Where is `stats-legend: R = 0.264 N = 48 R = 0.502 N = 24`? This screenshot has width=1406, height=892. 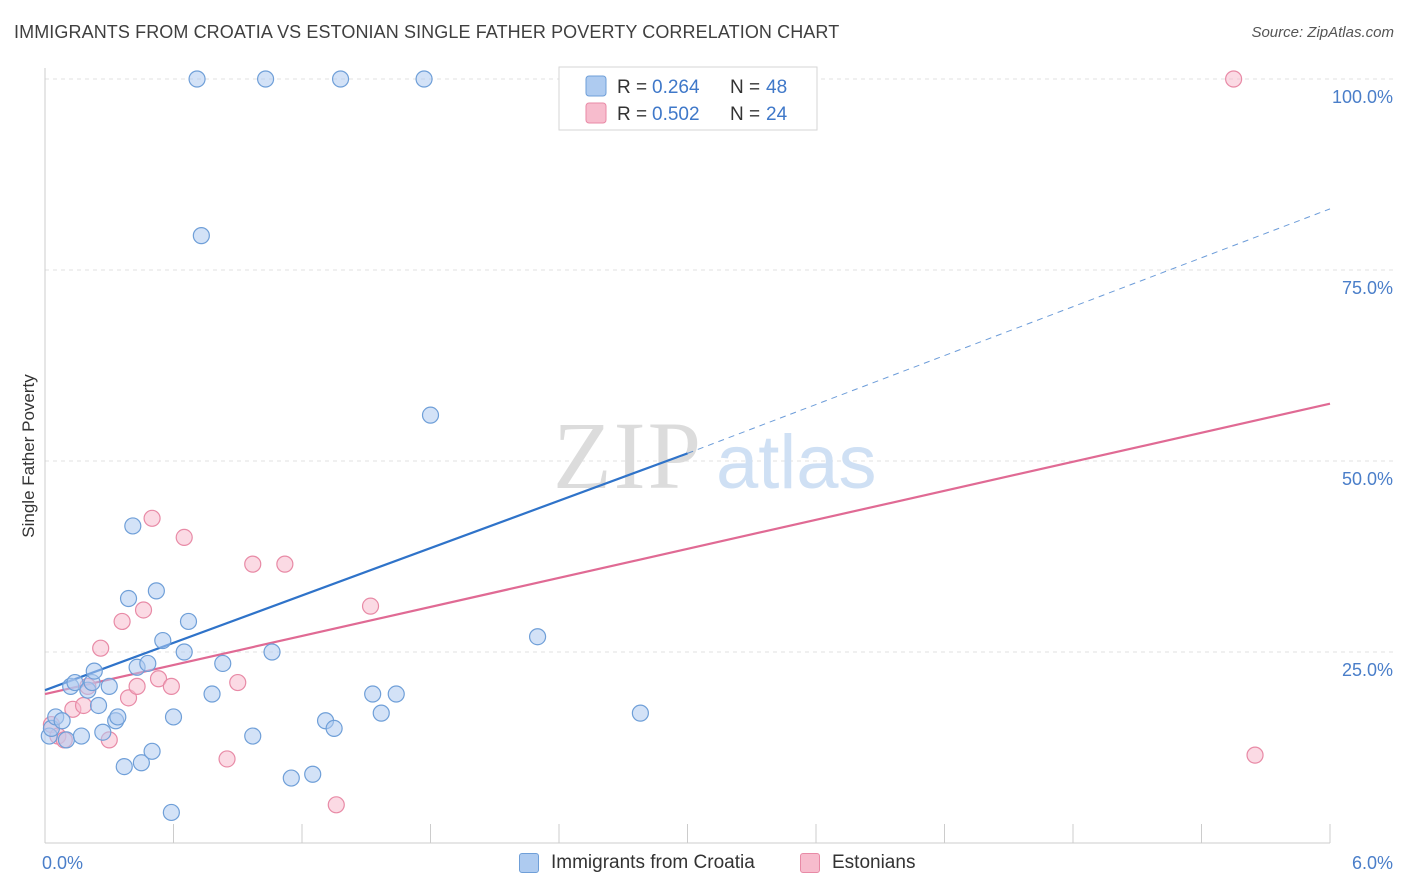 stats-legend: R = 0.264 N = 48 R = 0.502 N = 24 is located at coordinates (688, 98).